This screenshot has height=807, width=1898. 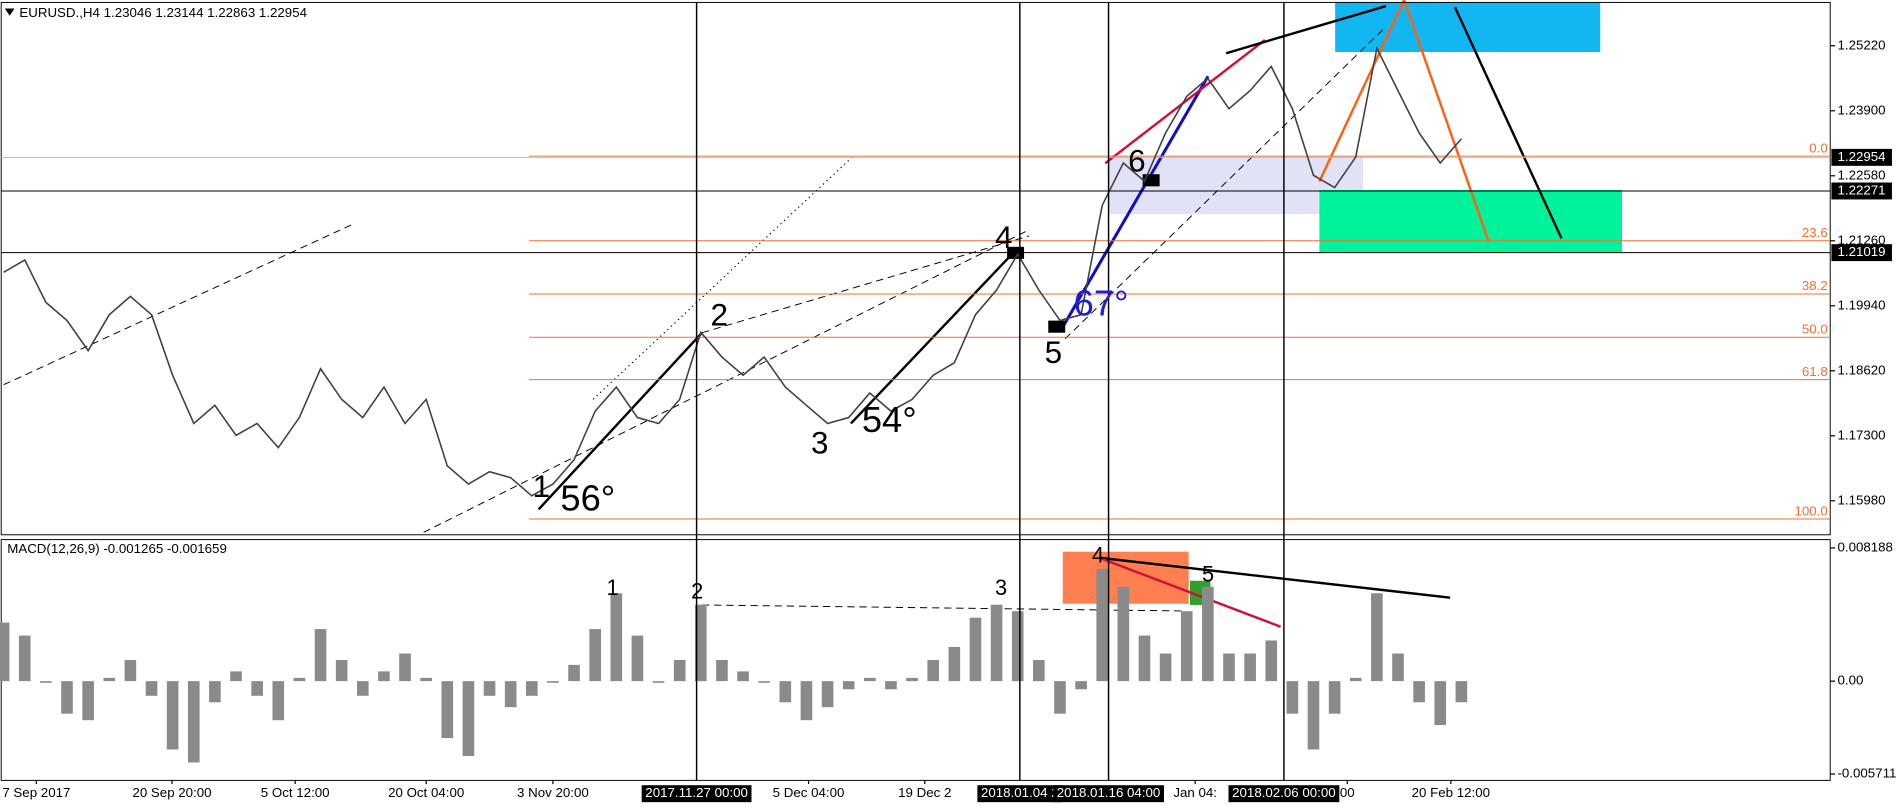 I want to click on macd-wave-label: 2, so click(x=697, y=591).